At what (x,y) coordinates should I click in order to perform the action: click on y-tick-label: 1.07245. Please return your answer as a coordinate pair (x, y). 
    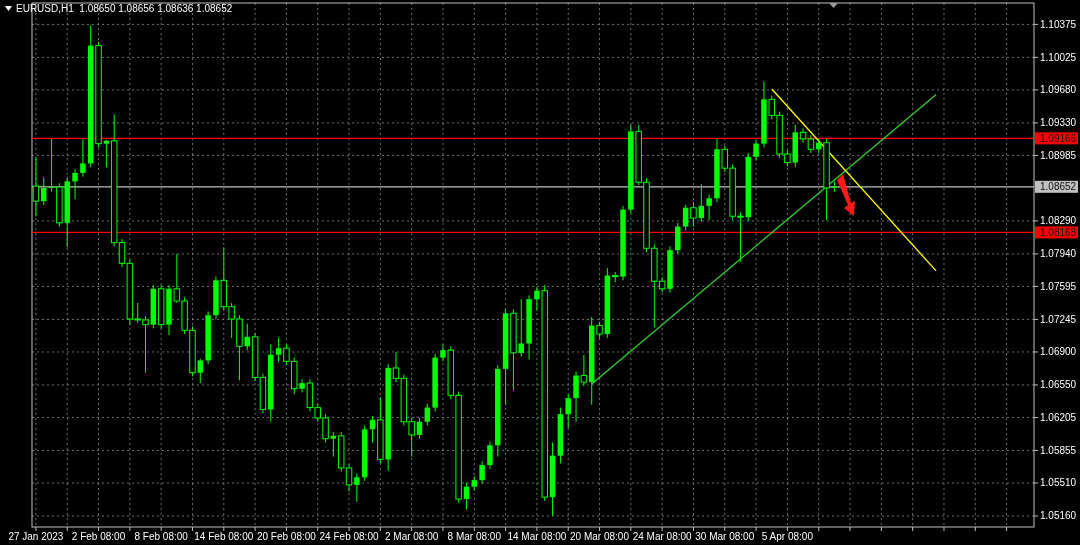
    Looking at the image, I should click on (1058, 319).